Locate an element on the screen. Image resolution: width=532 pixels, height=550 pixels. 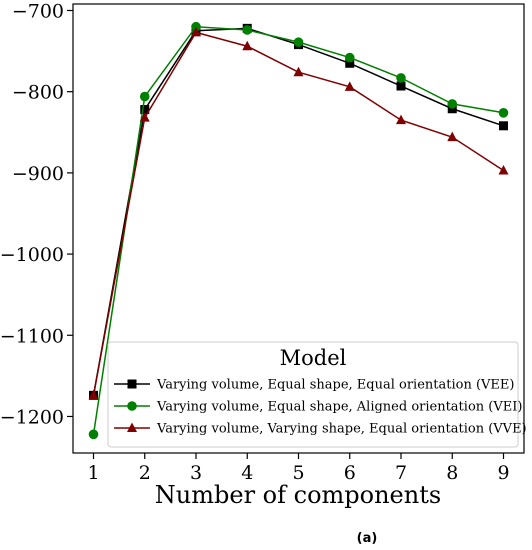
x-axis: 1 2 3 4 5 6 7 8 9 is located at coordinates (298, 468).